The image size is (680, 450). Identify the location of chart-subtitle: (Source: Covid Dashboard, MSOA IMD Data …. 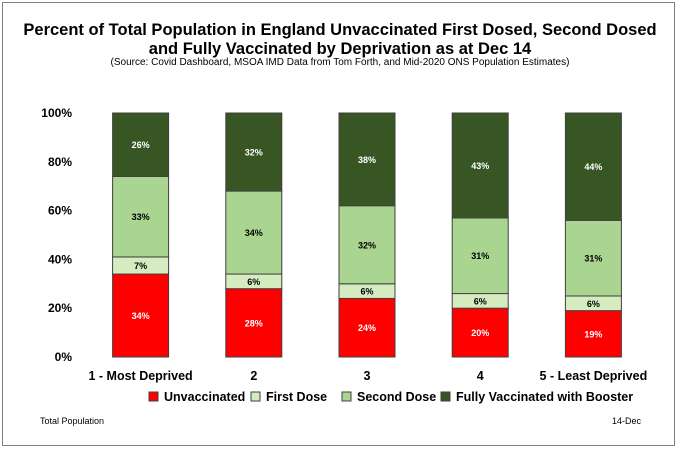
(340, 62).